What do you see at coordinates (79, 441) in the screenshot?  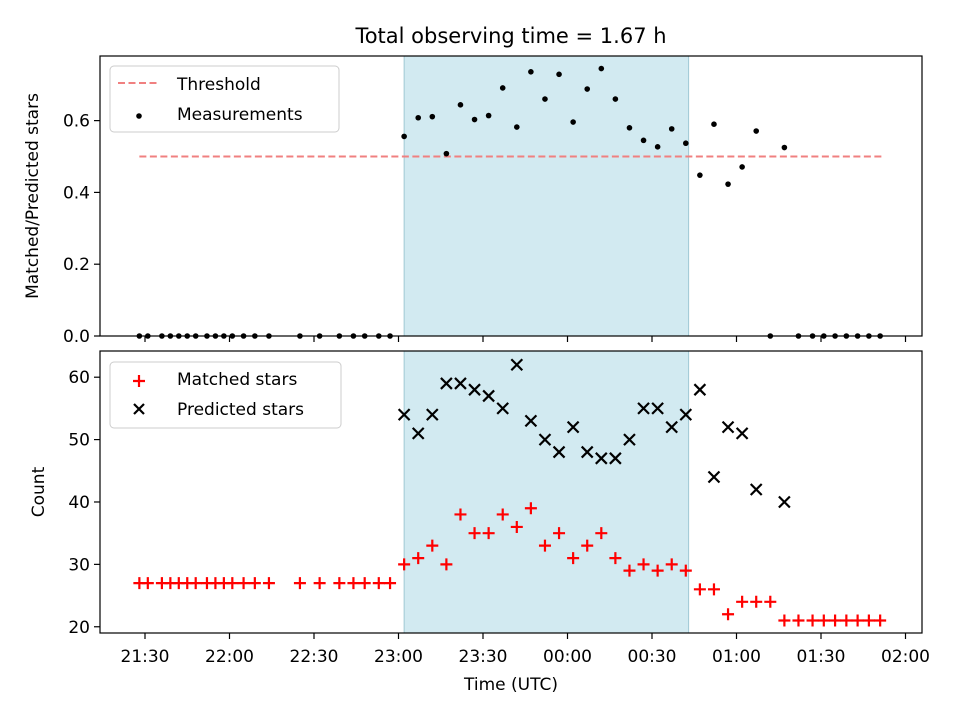 I see `count-y-tick-label: 50` at bounding box center [79, 441].